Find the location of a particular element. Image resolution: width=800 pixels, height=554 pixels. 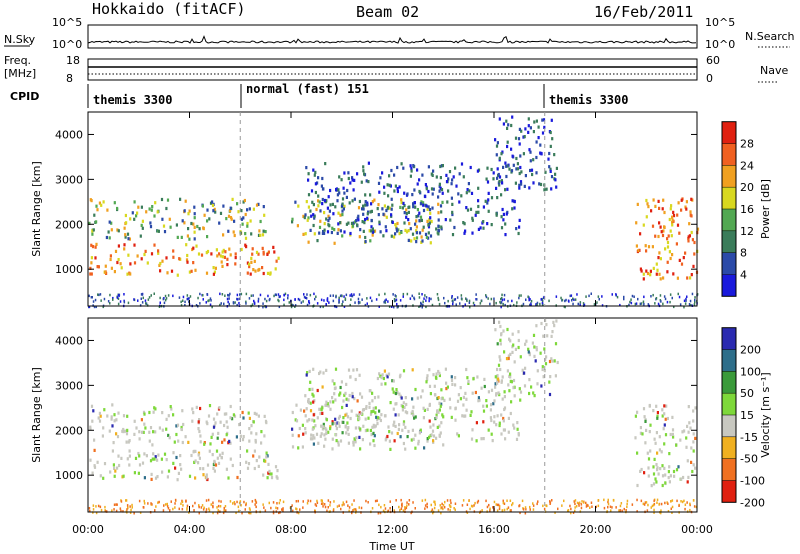

cpid-mode-2: normal (fast) 151 is located at coordinates (307, 89).